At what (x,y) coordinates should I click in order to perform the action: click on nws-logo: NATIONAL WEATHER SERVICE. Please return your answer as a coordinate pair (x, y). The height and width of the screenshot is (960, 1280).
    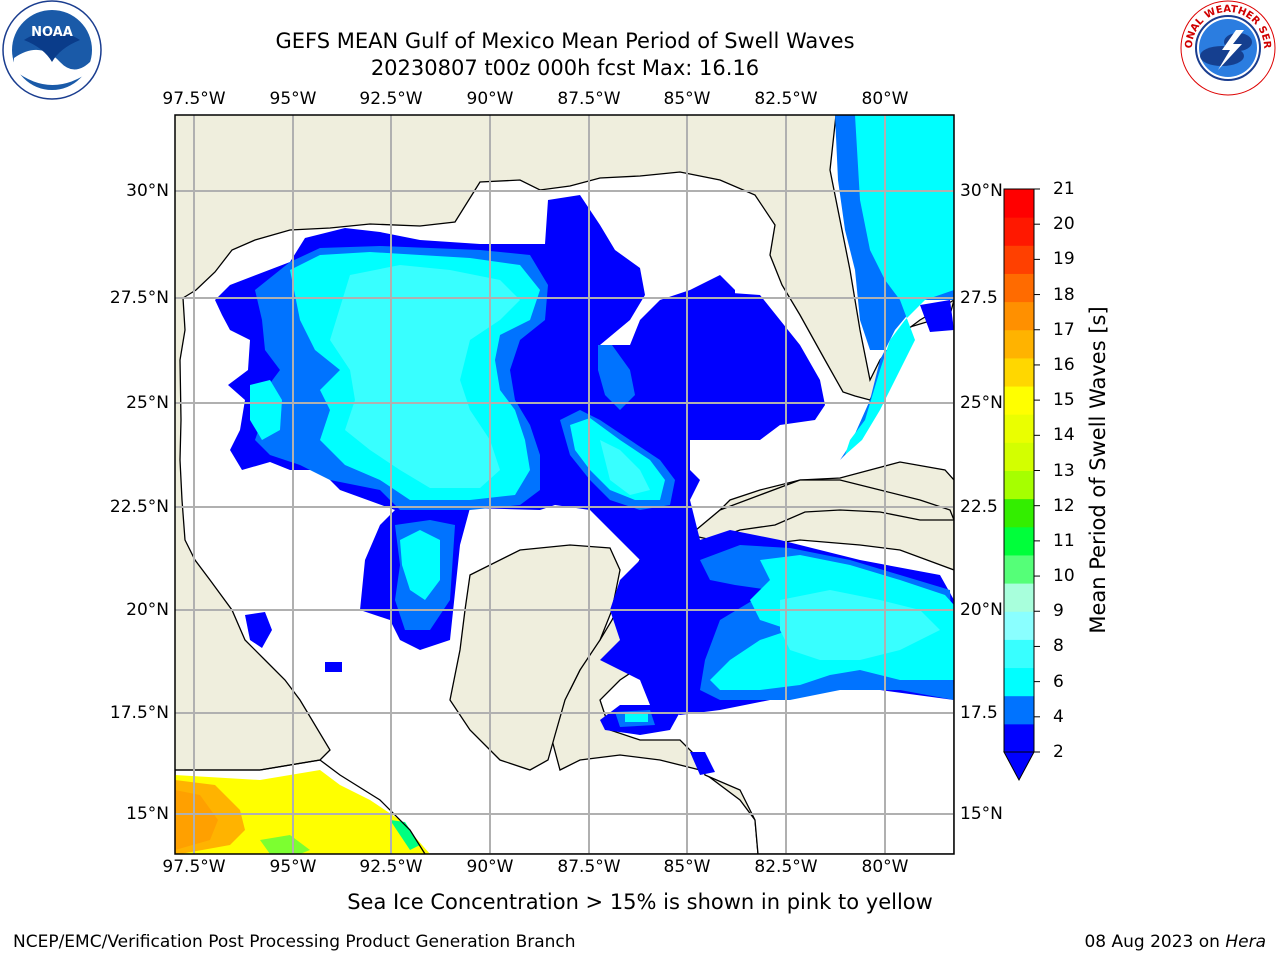
    Looking at the image, I should click on (1228, 50).